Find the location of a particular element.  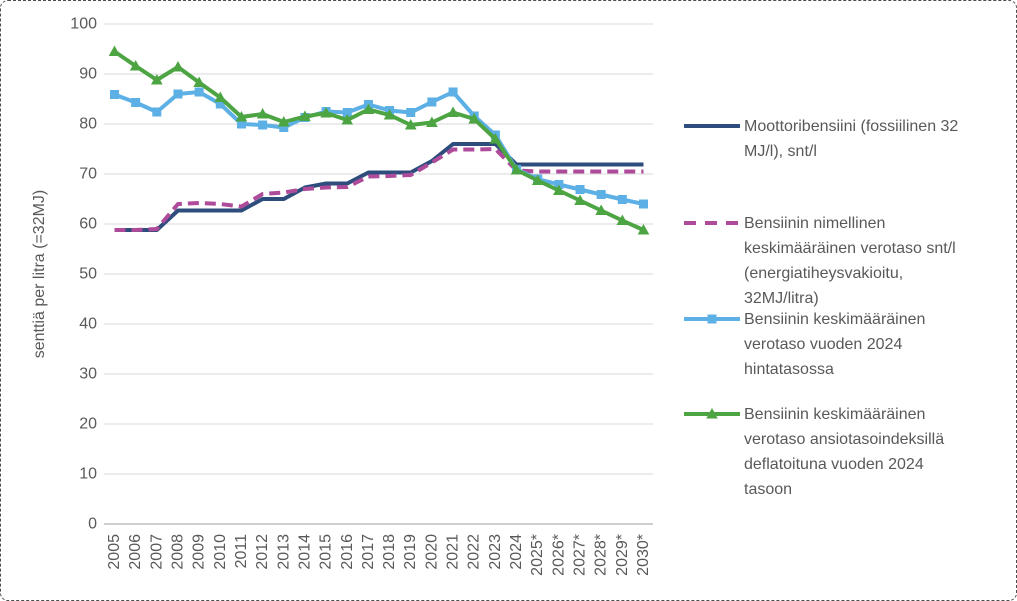

x-tick-label: 2010 is located at coordinates (220, 552).